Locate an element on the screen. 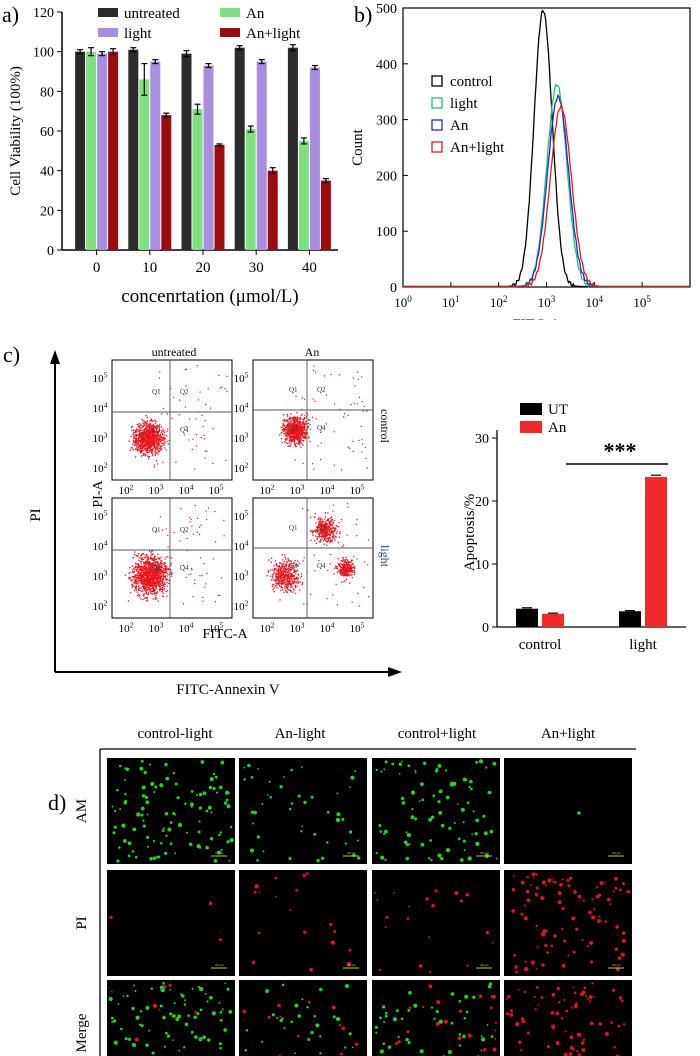  a-bar is located at coordinates (261, 156).